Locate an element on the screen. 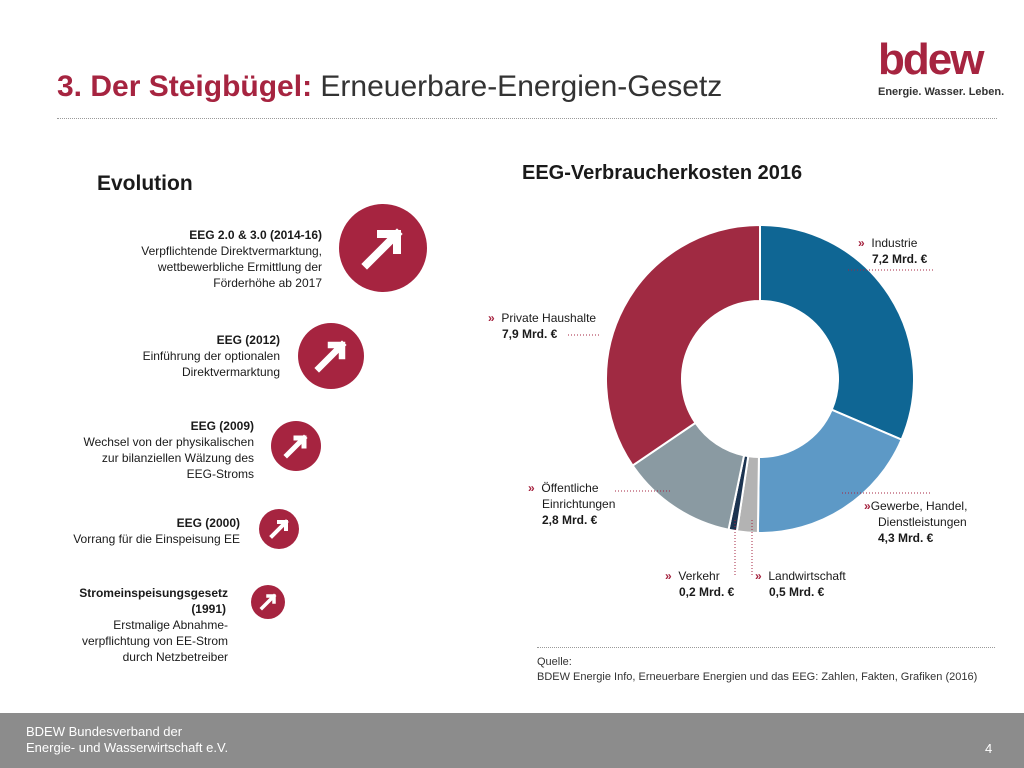  slice-value: 7,2 Mrd. € is located at coordinates (900, 259).